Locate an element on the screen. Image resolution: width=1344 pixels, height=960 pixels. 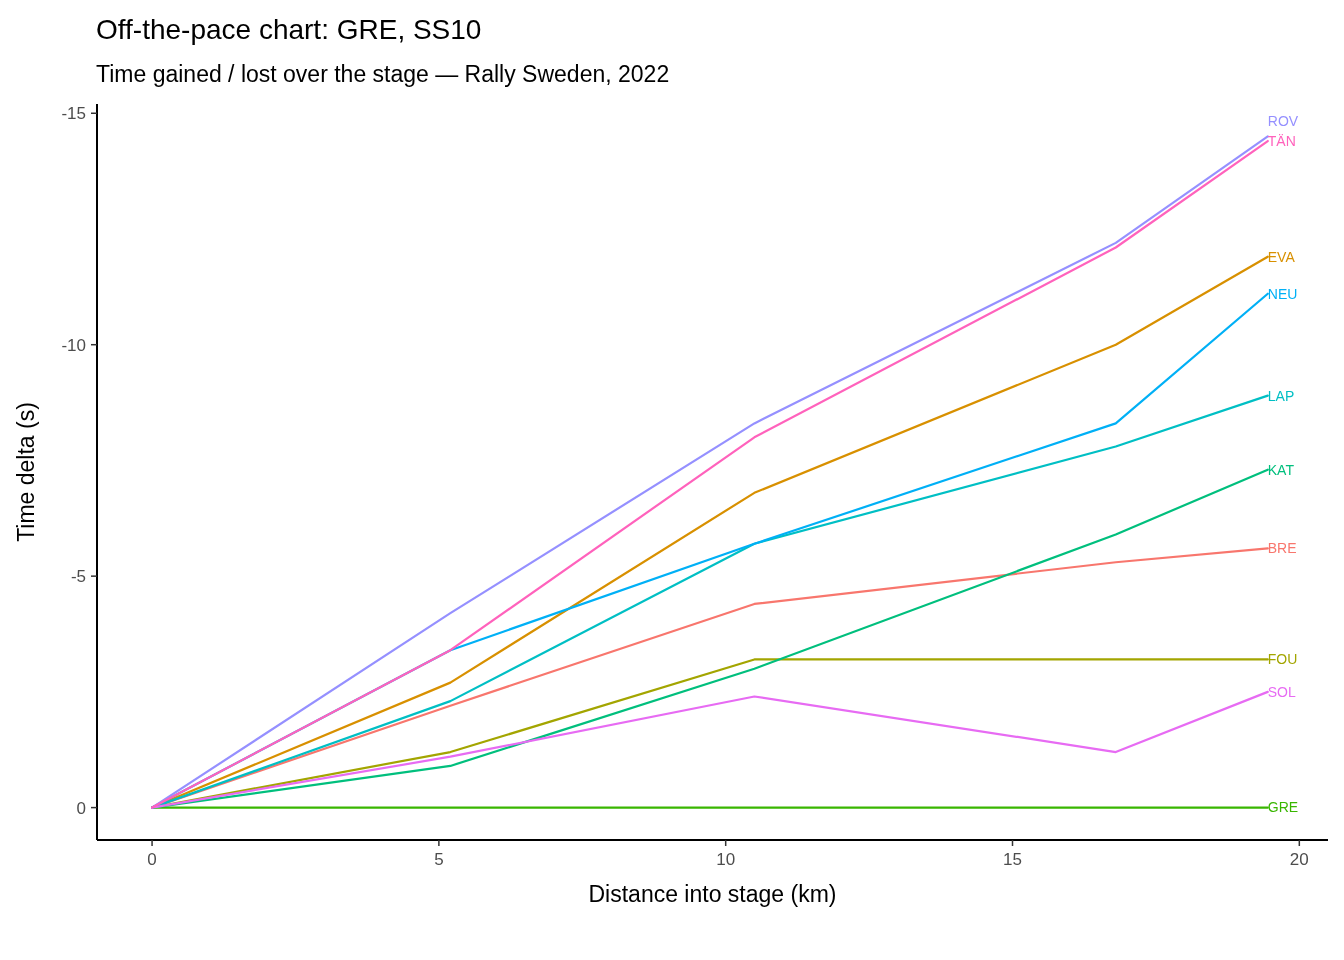
series-label: EVA is located at coordinates (1281, 256).